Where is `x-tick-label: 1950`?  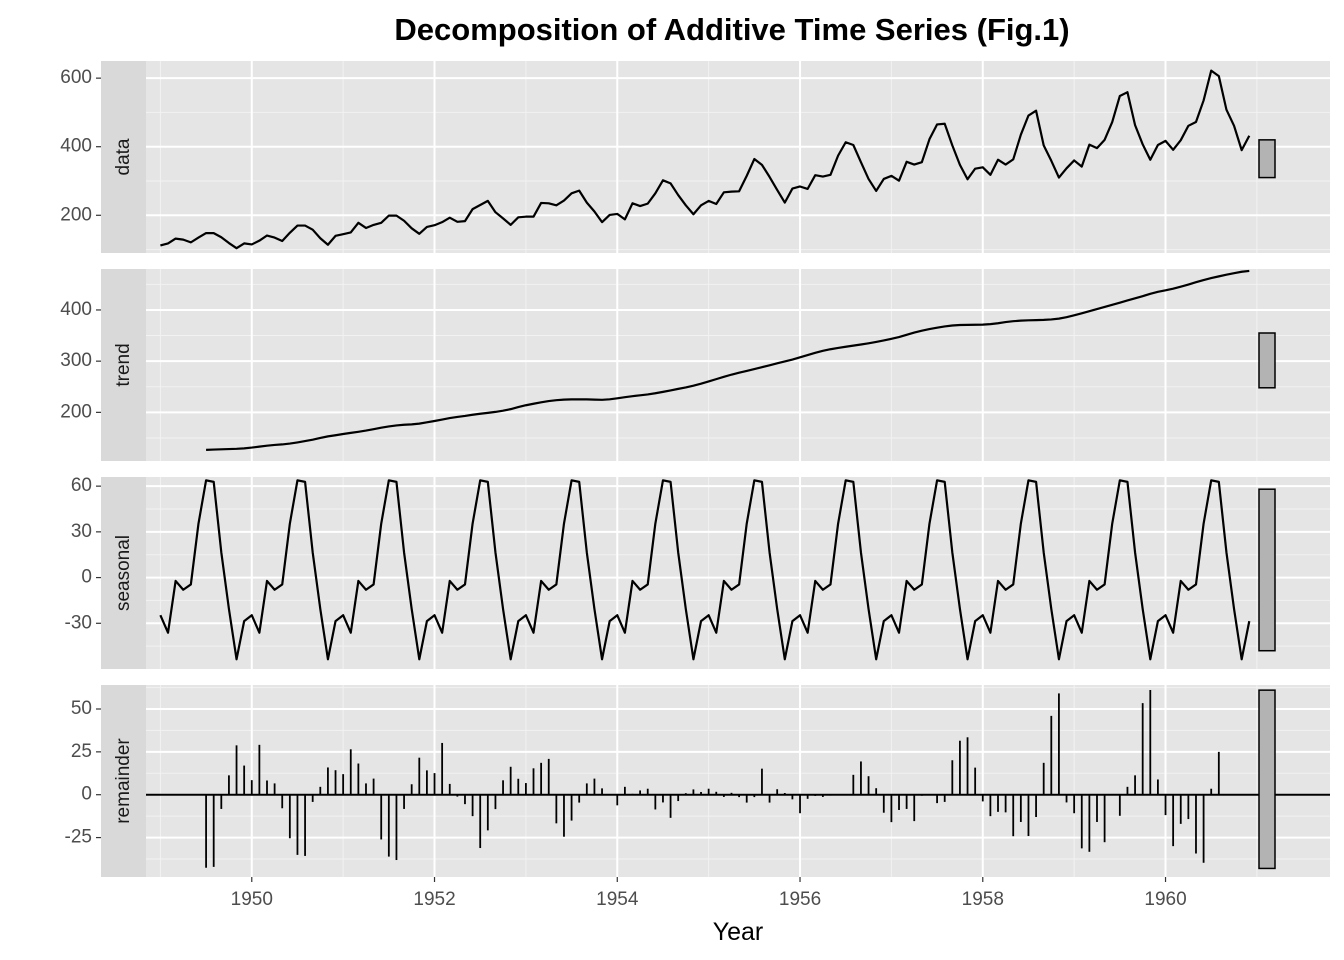 x-tick-label: 1950 is located at coordinates (252, 899).